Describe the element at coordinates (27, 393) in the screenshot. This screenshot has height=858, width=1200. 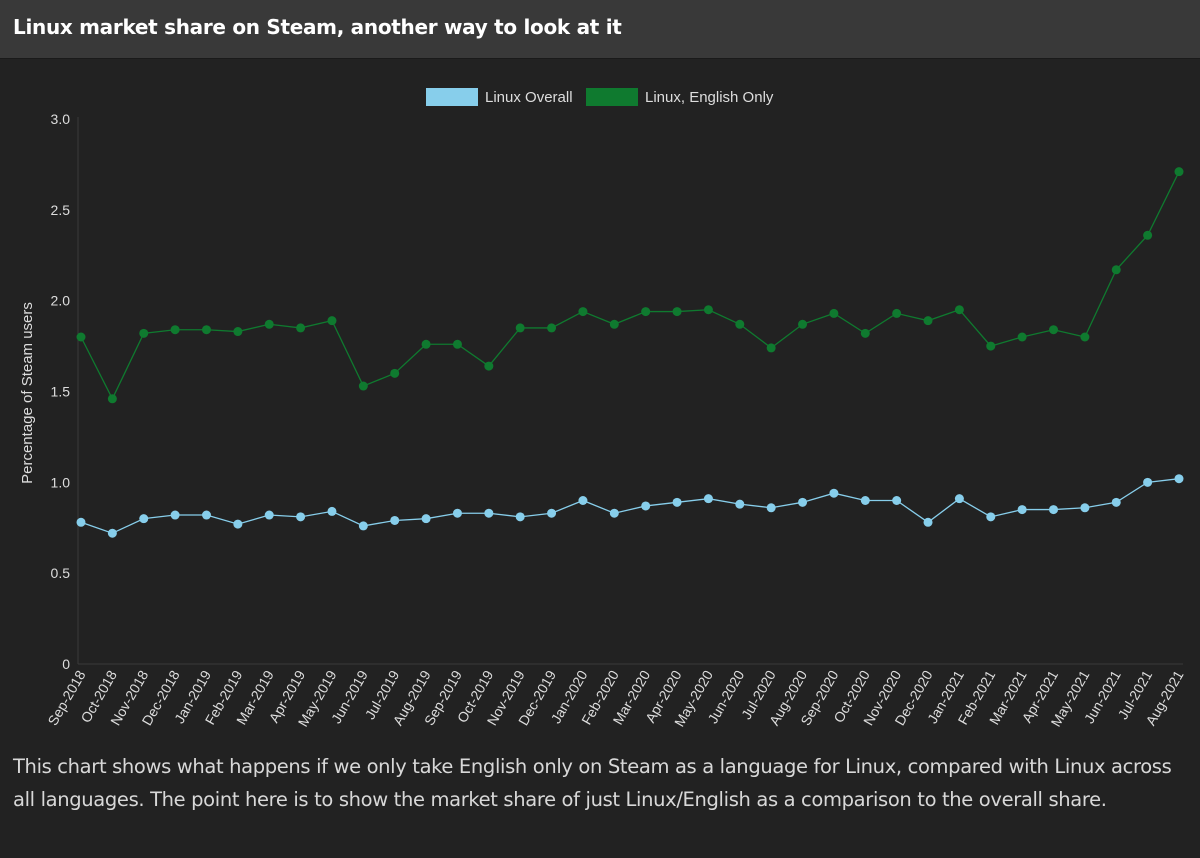
I see `y-axis-label: Percentage of Steam users` at that location.